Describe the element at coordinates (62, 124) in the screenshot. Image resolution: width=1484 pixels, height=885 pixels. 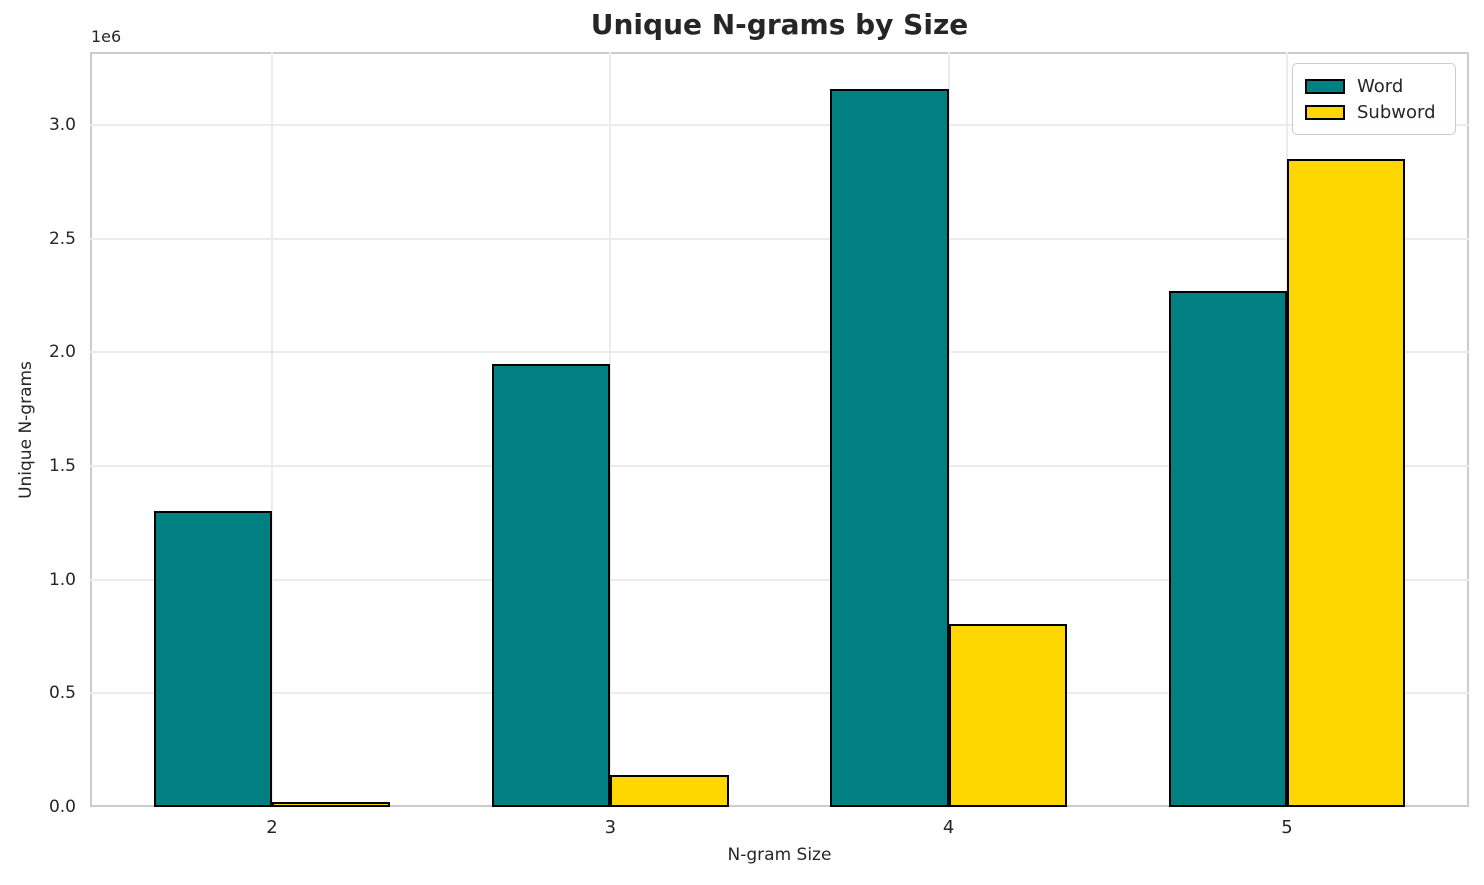
I see `y-tick-label: 3.0` at that location.